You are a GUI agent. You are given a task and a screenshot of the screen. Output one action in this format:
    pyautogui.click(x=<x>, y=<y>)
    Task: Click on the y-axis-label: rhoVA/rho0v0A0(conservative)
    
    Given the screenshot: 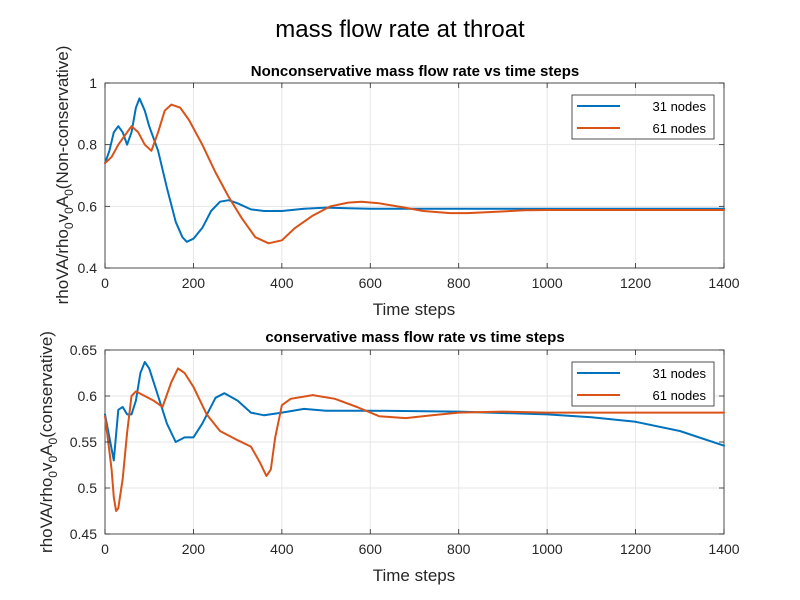 What is the action you would take?
    pyautogui.click(x=48, y=442)
    